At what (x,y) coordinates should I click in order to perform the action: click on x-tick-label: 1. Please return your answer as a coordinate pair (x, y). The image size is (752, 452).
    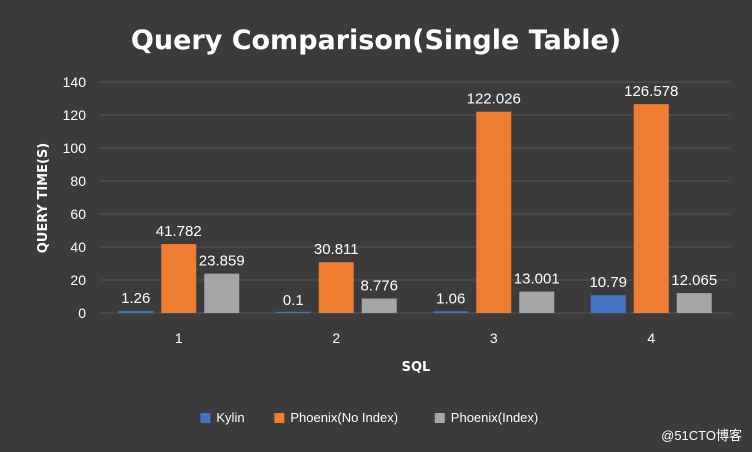
    Looking at the image, I should click on (179, 338).